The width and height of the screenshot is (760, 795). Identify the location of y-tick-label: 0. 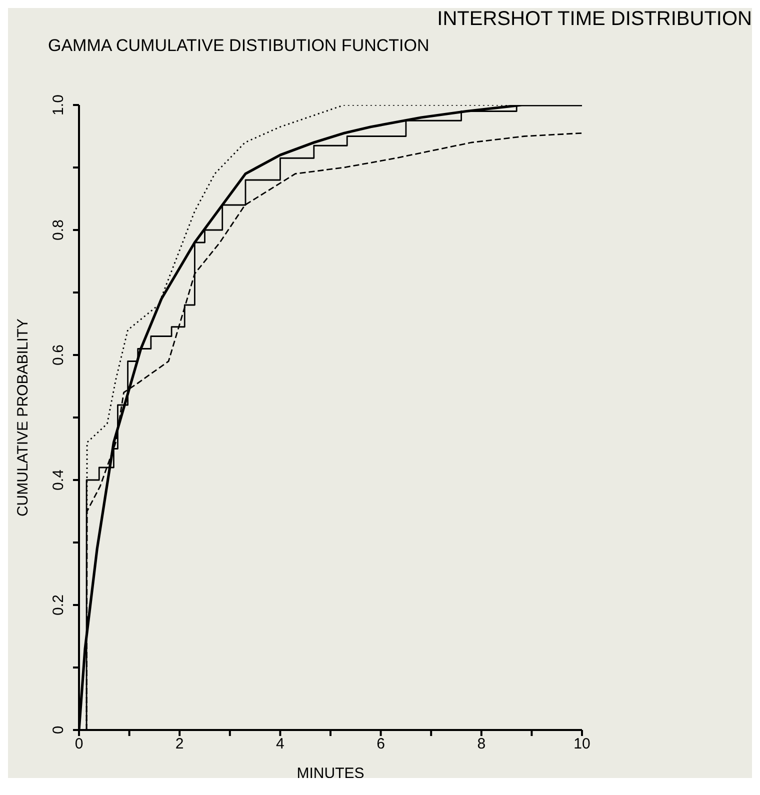
(58, 730).